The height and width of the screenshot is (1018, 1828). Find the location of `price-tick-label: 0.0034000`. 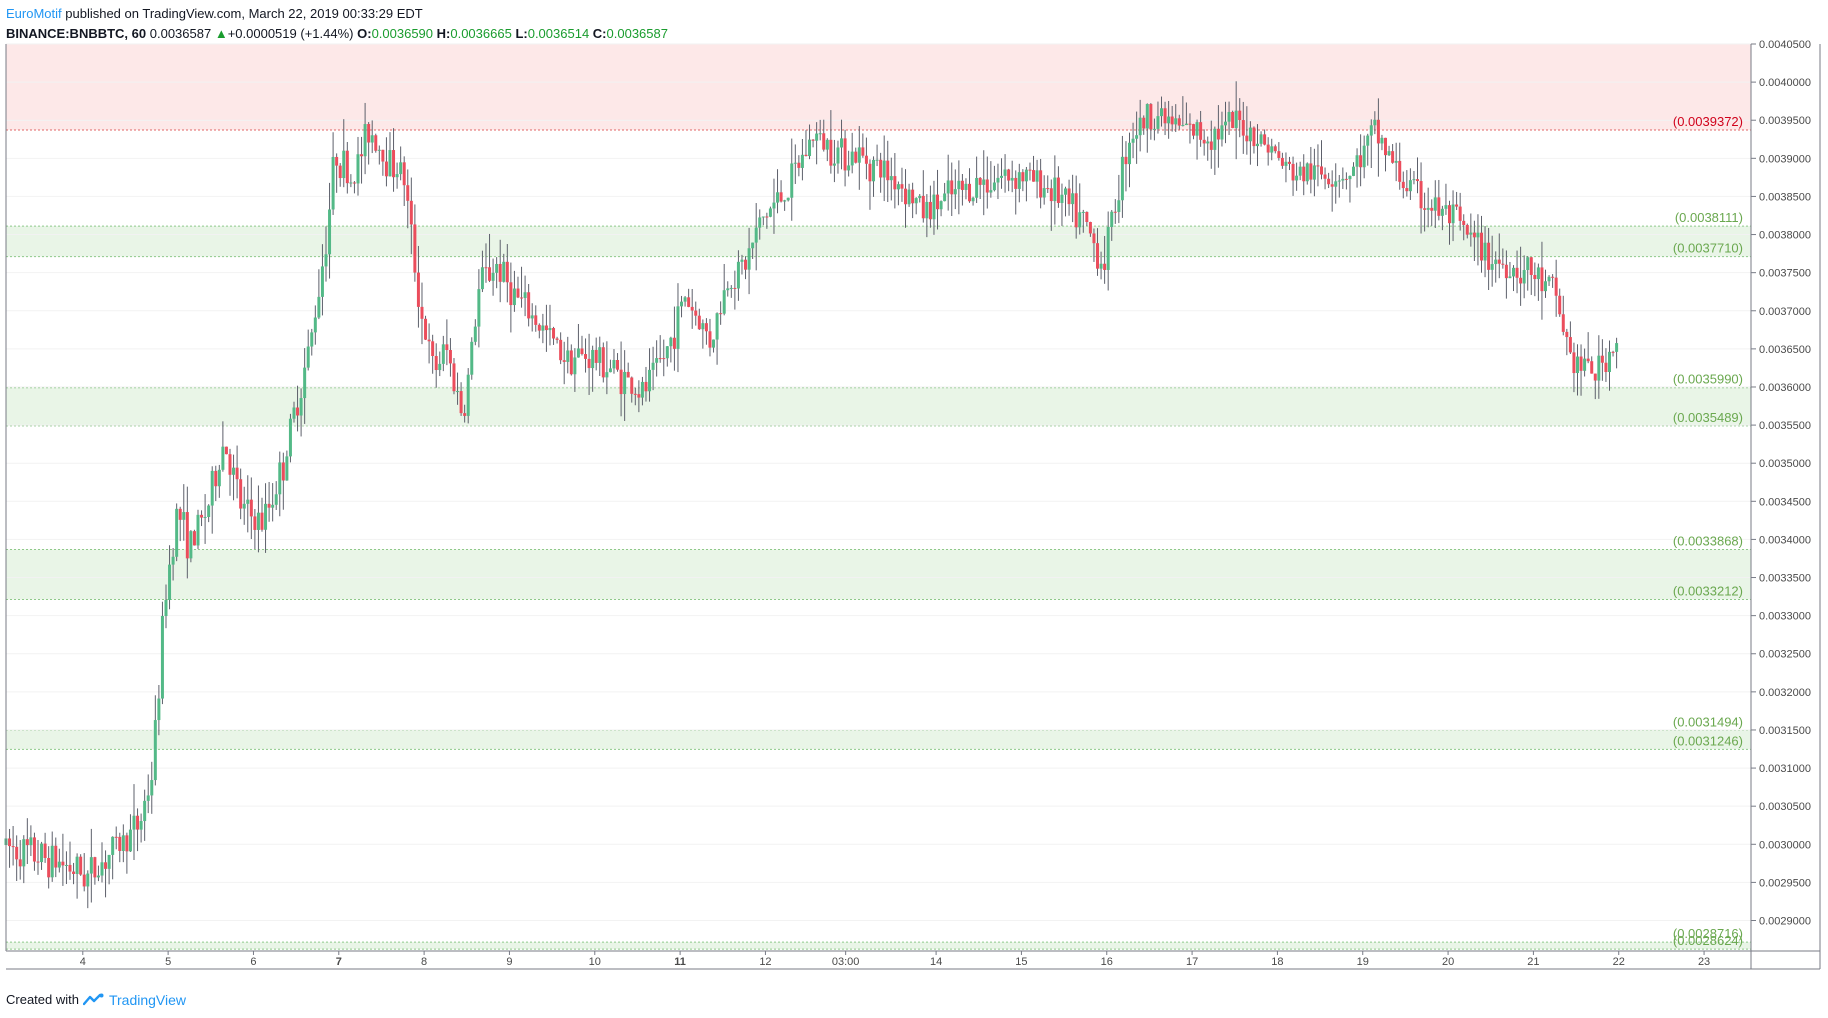

price-tick-label: 0.0034000 is located at coordinates (1785, 540).